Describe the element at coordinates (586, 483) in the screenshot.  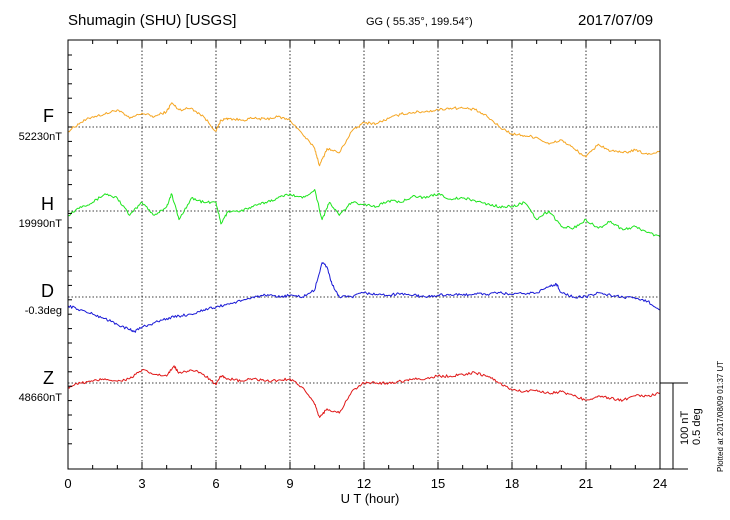
I see `x-tick-label: 21` at that location.